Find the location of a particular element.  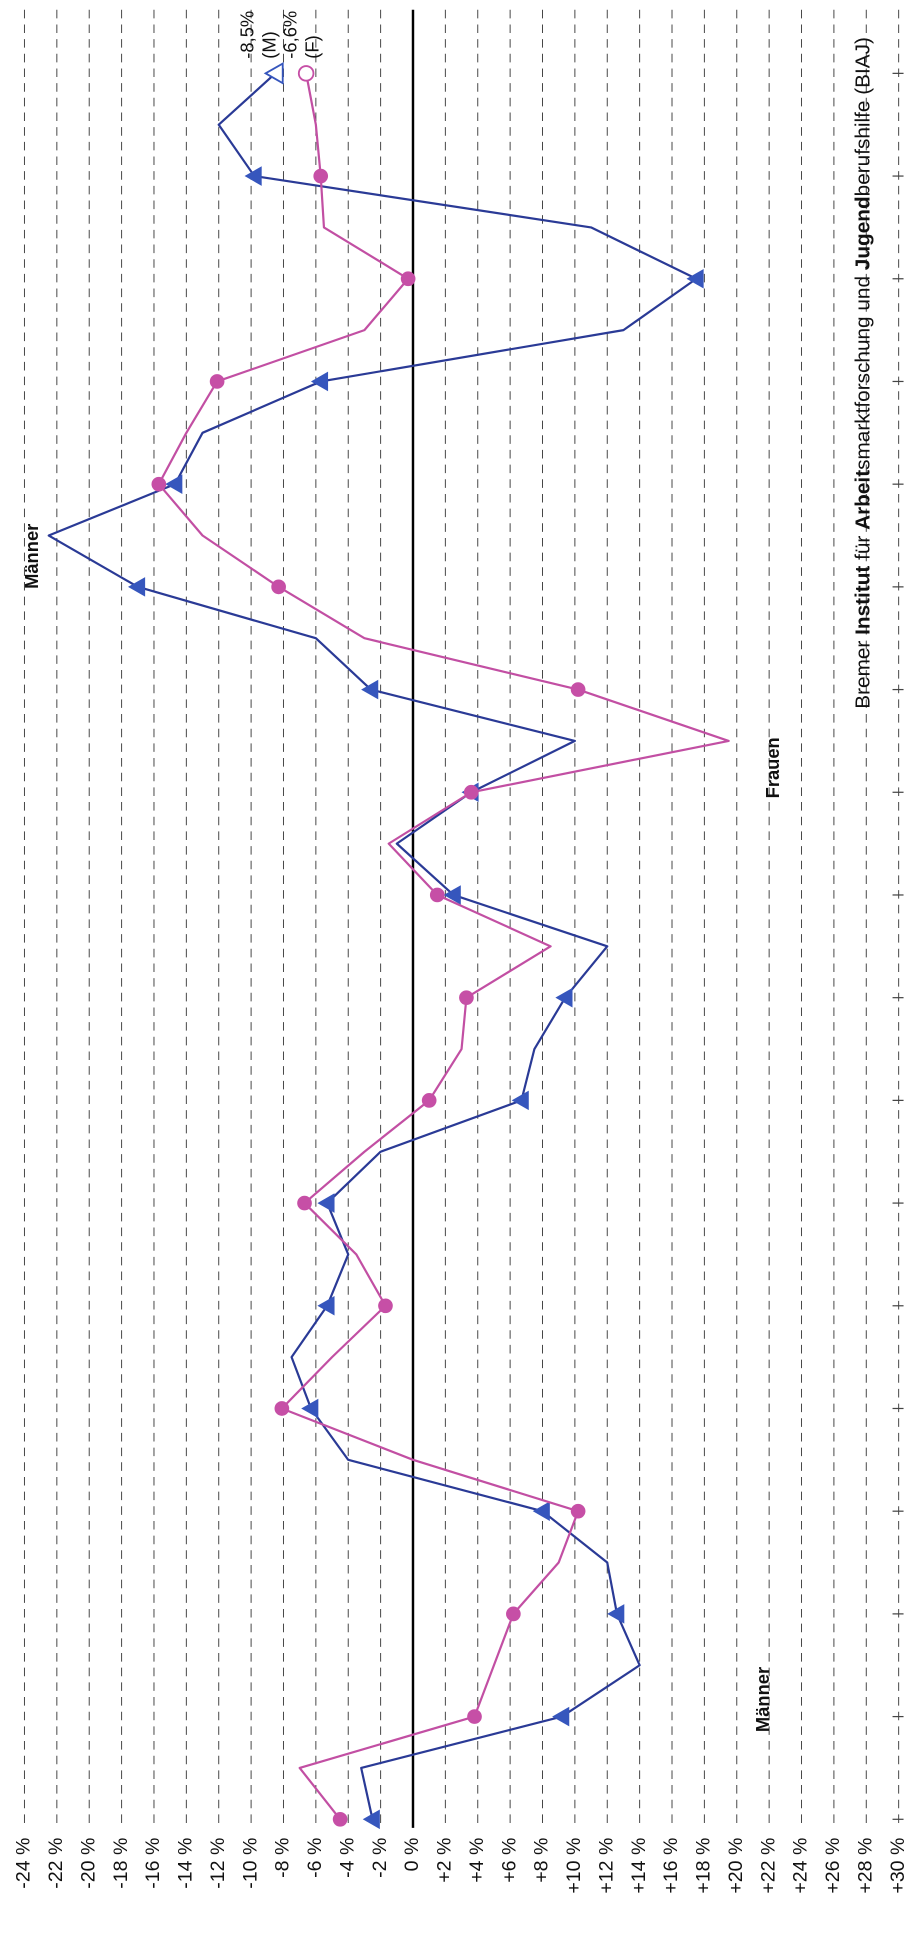

y-tick-label: +22 % is located at coordinates (768, 1866).